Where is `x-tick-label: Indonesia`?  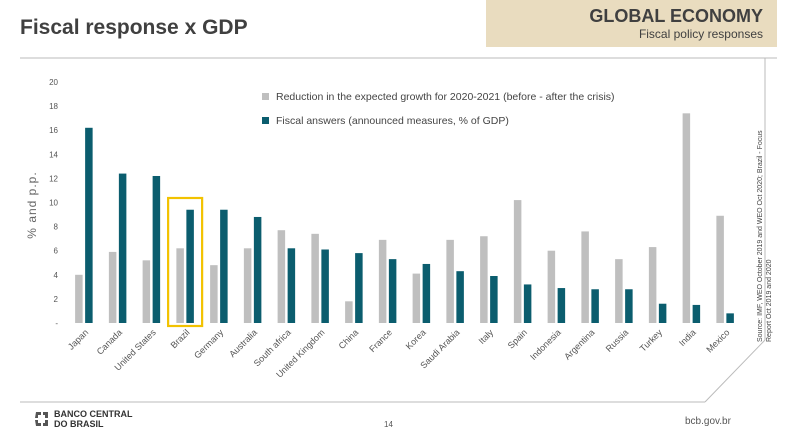
x-tick-label: Indonesia is located at coordinates (545, 344).